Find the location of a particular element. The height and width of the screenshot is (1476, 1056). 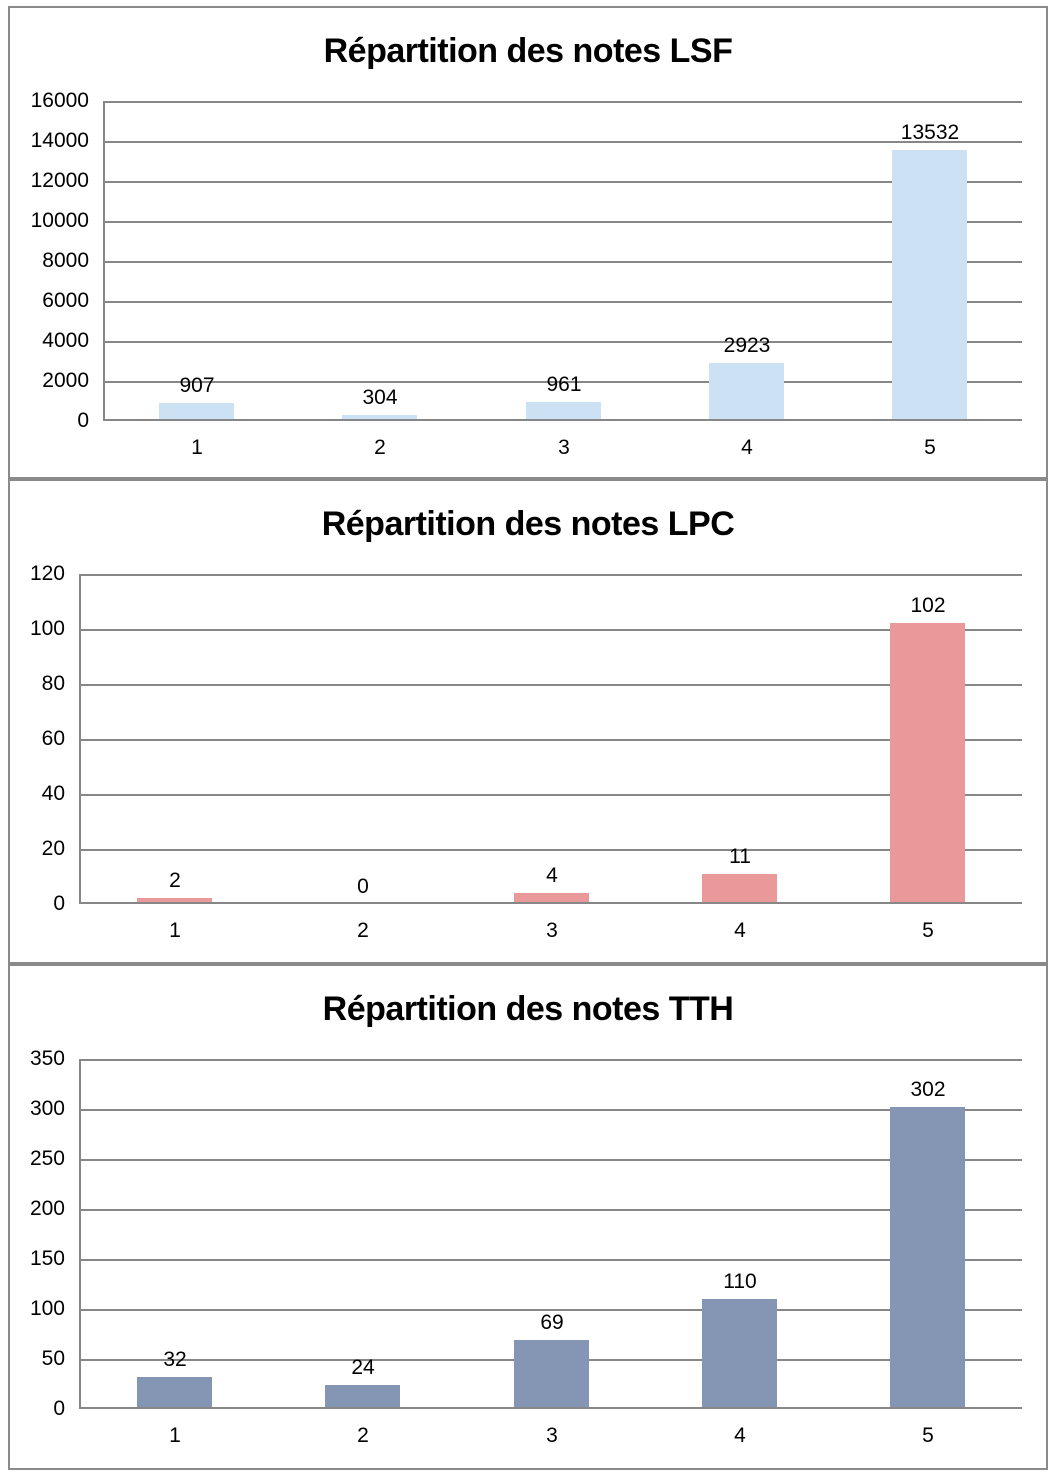

y-axis-tick-label: 150 is located at coordinates (47, 1258).